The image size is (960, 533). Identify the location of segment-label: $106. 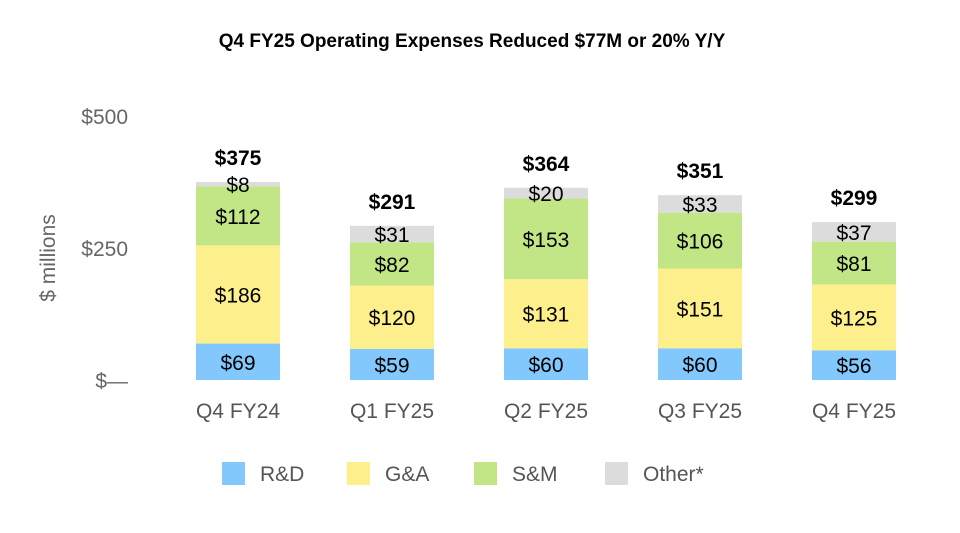
(700, 242).